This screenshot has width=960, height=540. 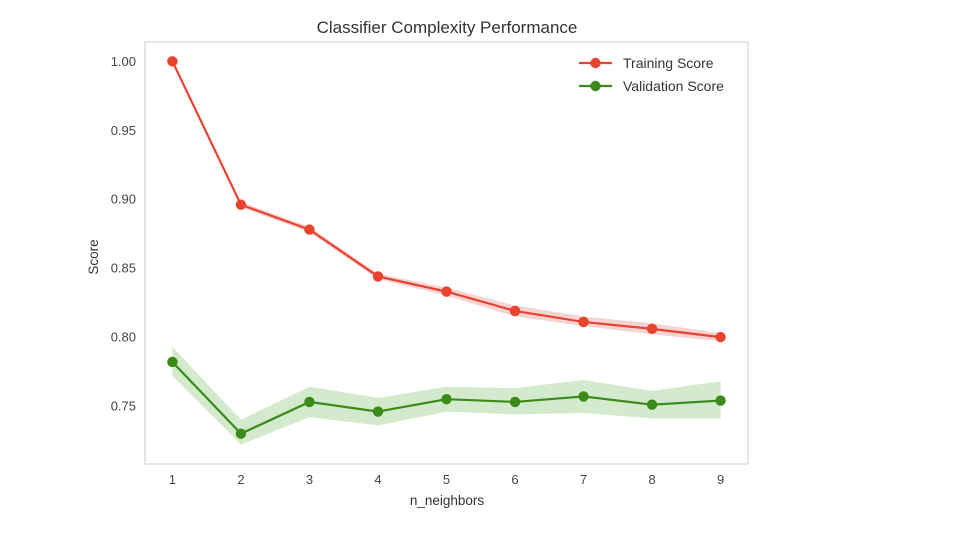 What do you see at coordinates (673, 86) in the screenshot?
I see `legend-label-validation-score: Validation Score` at bounding box center [673, 86].